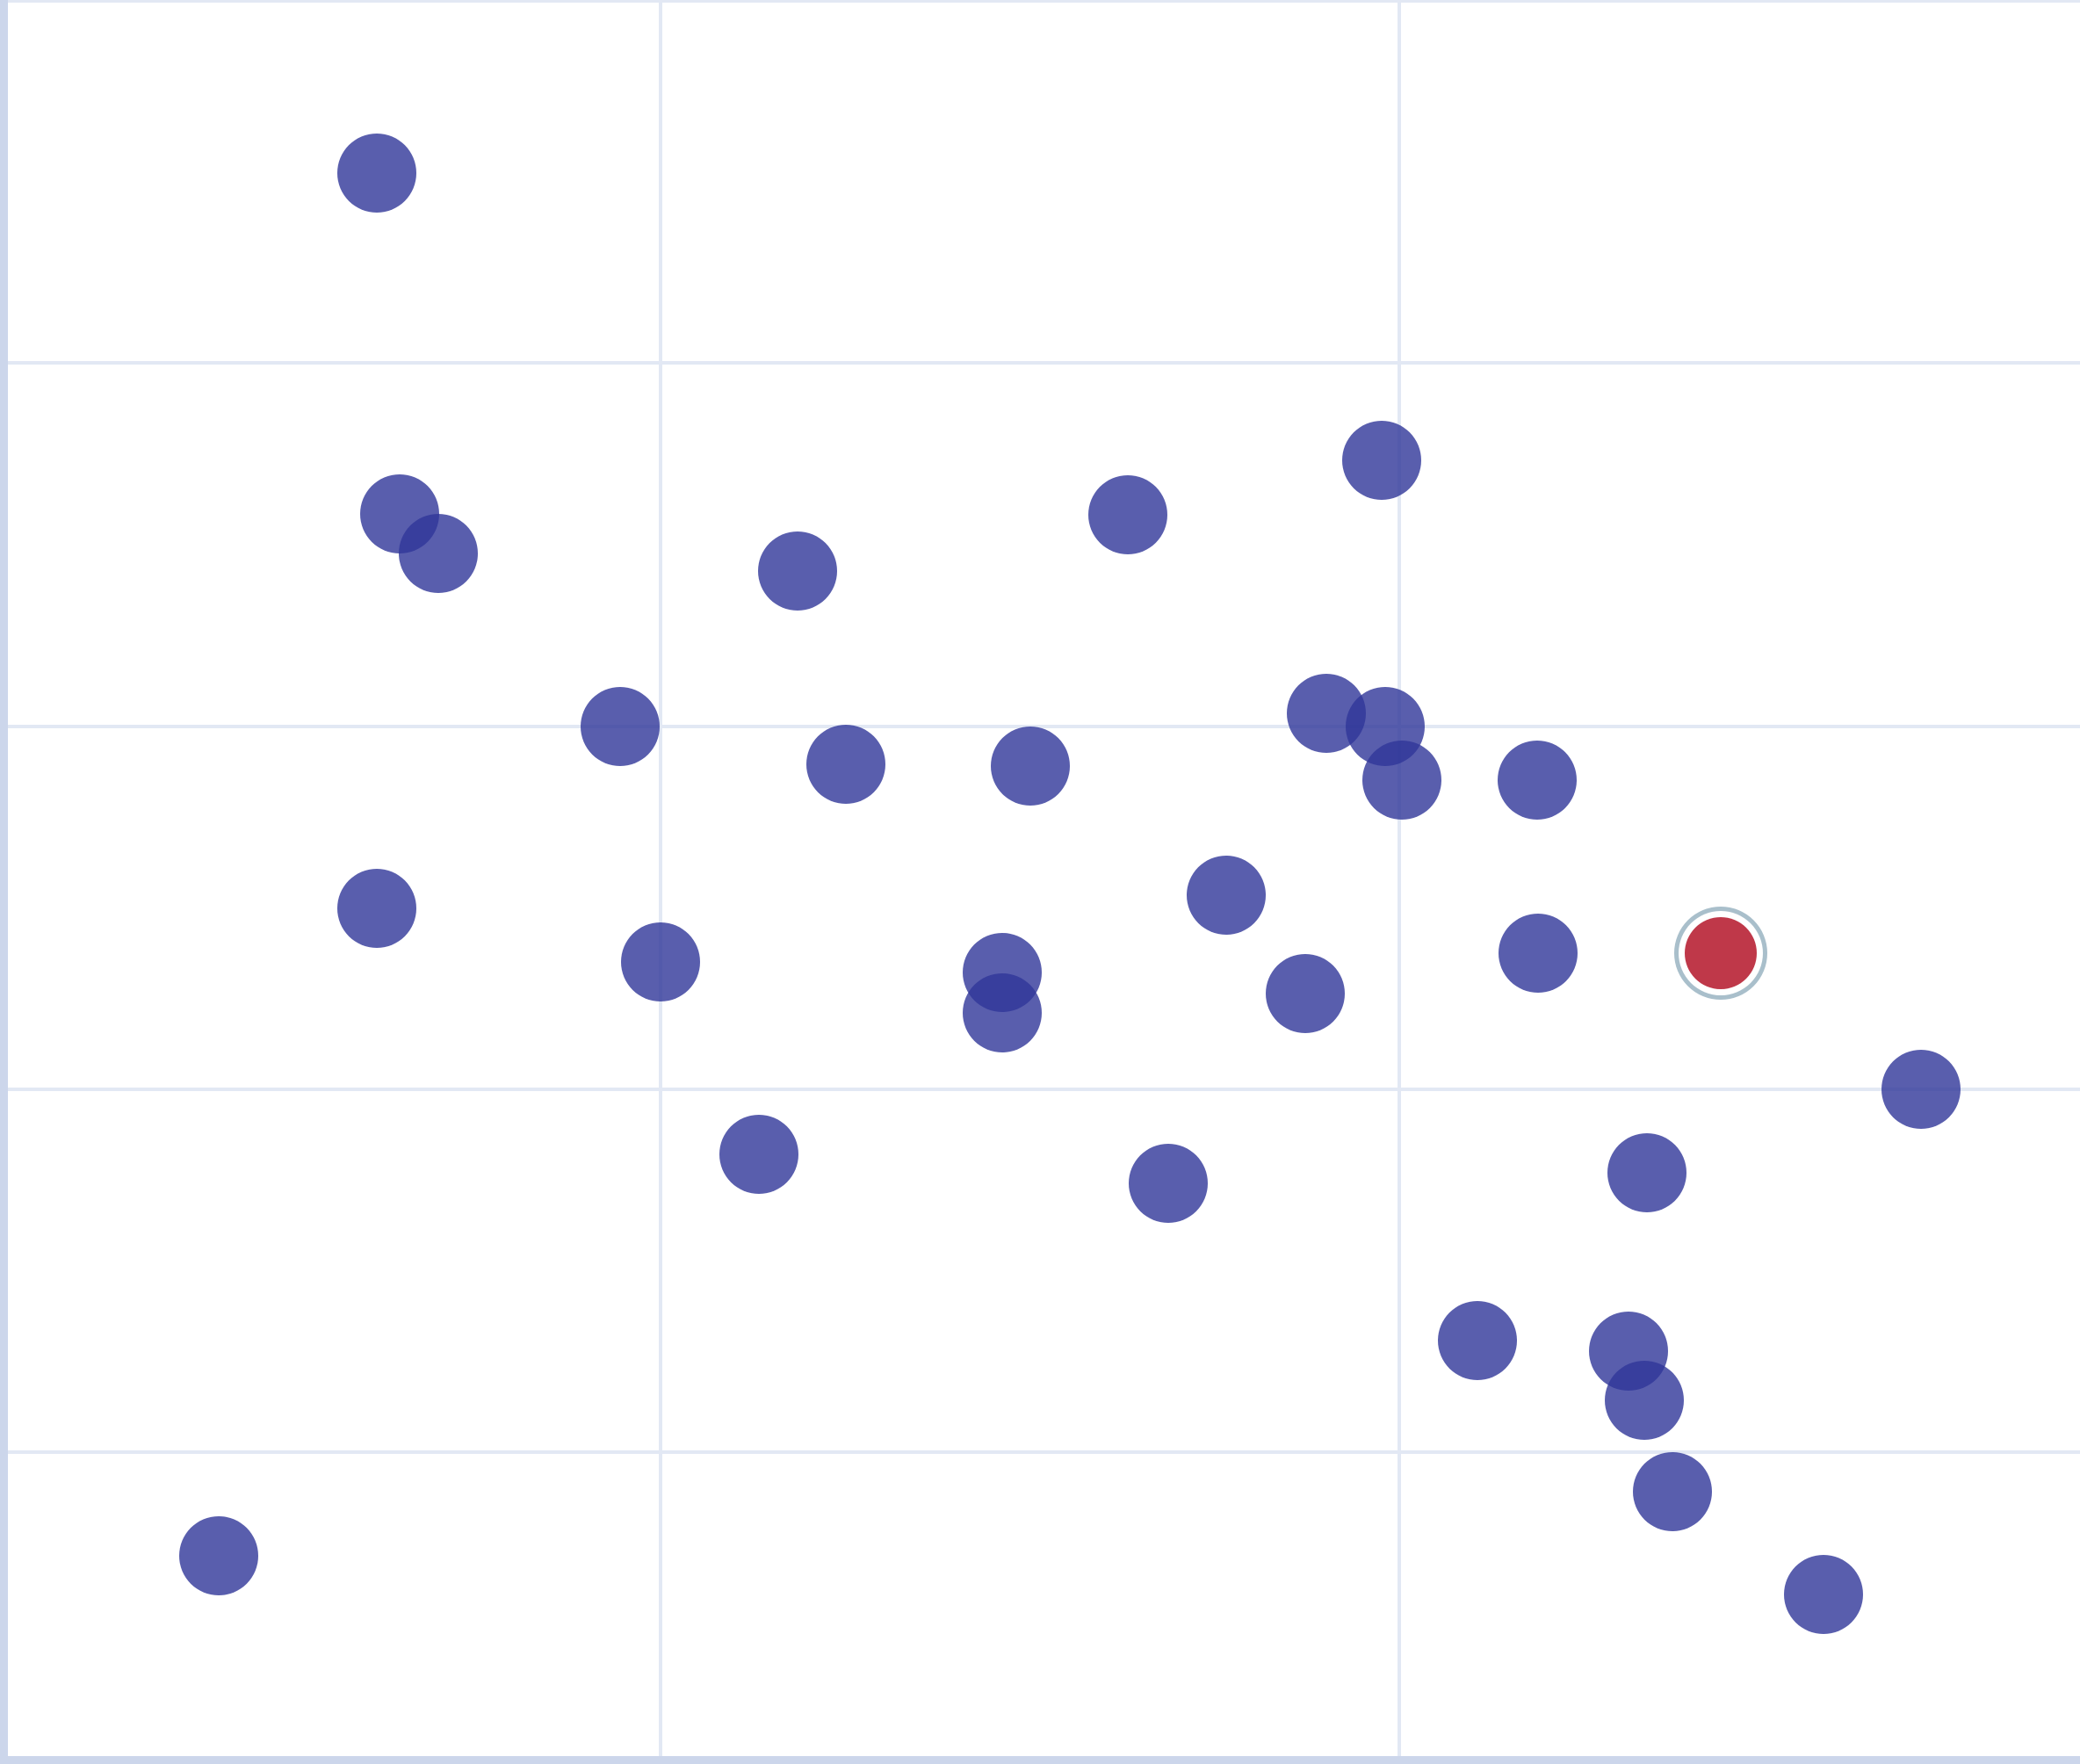 The height and width of the screenshot is (1764, 2080). I want to click on x-axis-edge, so click(1040, 1760).